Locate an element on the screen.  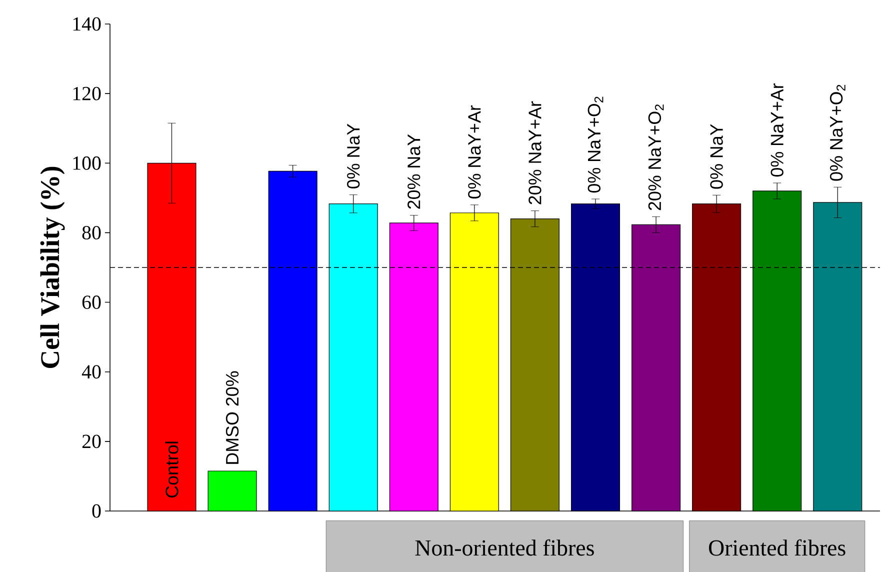
text: Oriented fibres is located at coordinates (777, 547).